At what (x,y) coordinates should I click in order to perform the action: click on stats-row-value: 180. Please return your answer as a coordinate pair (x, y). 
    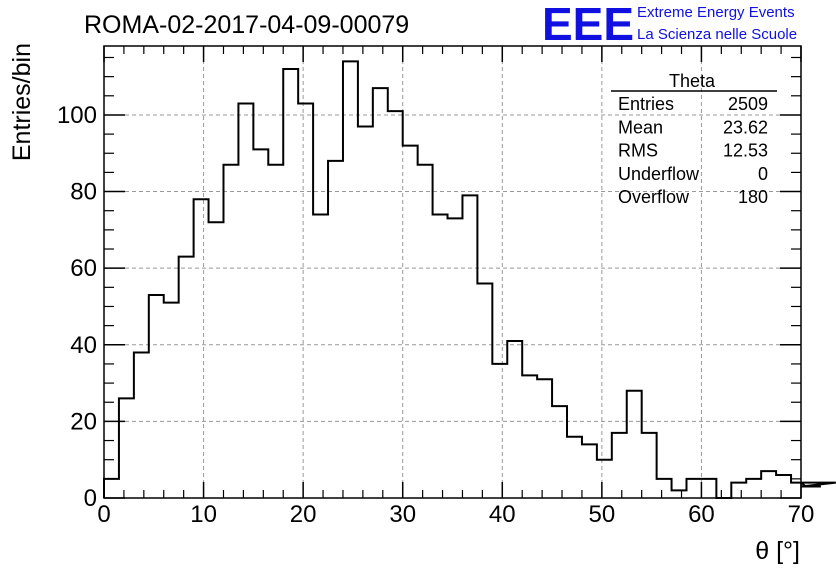
    Looking at the image, I should click on (753, 197).